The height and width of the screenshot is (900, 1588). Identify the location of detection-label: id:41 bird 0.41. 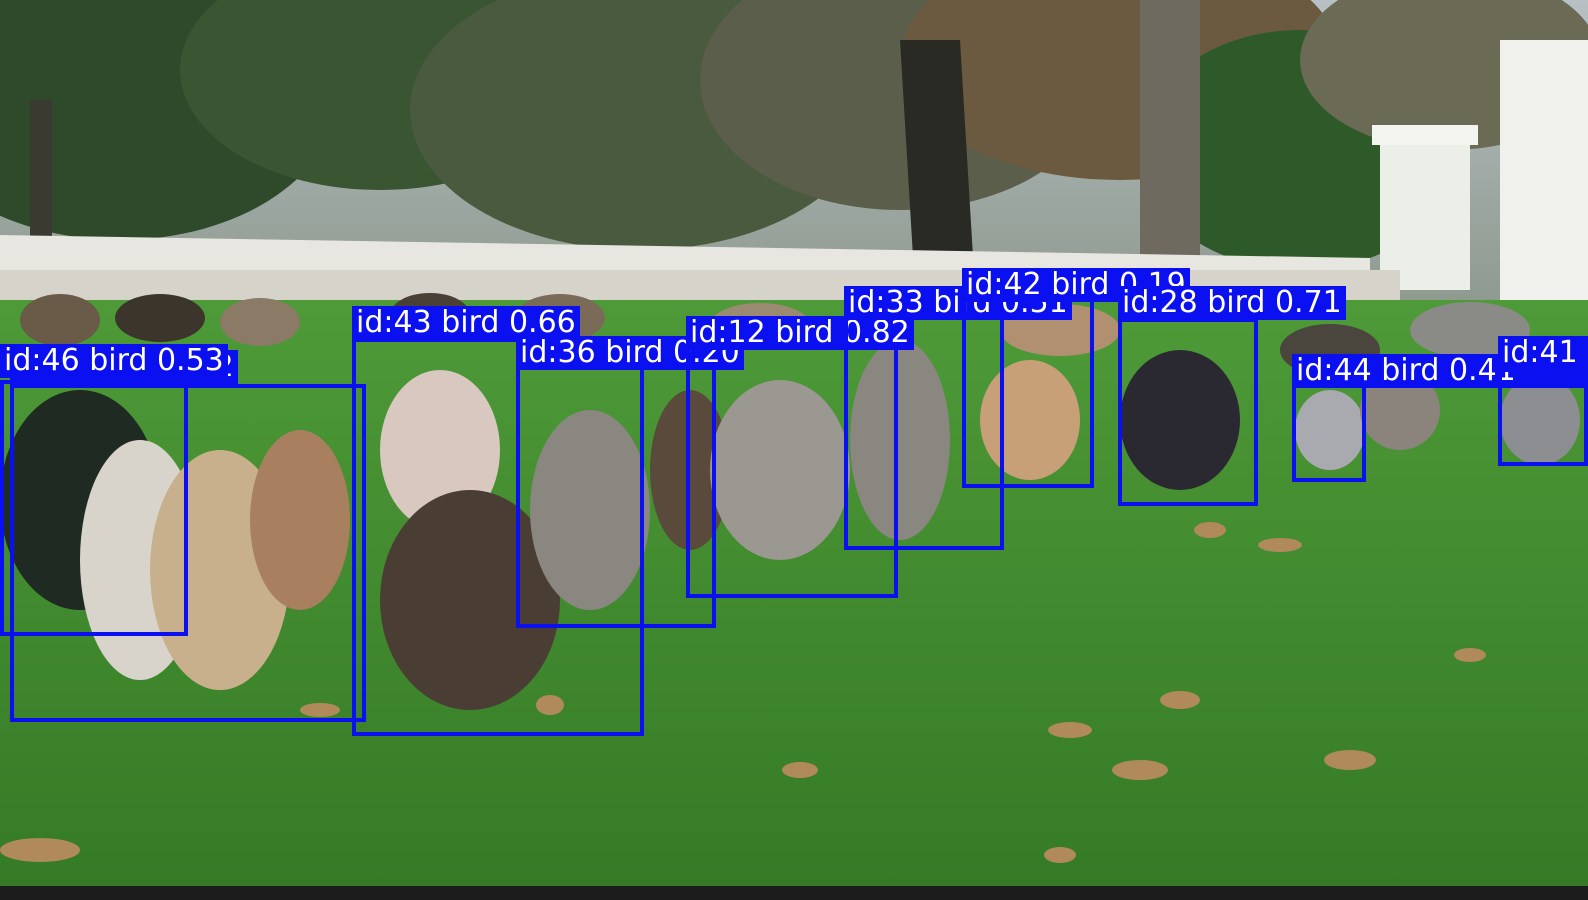
(1543, 353).